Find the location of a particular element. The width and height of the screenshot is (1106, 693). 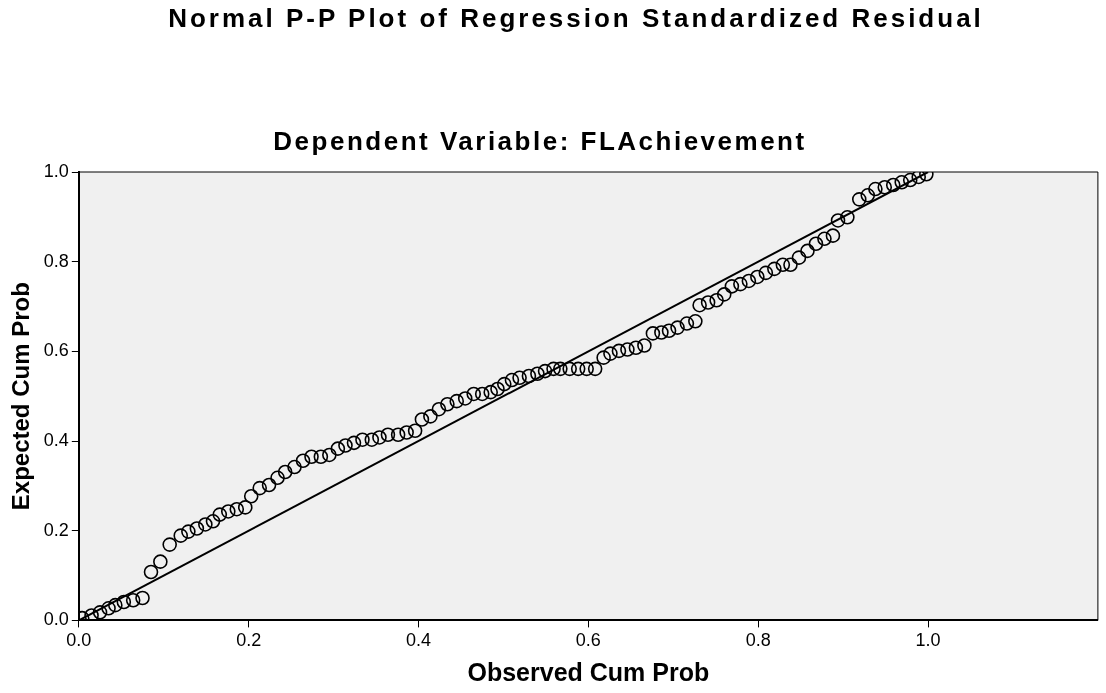

y-tick-label: 0.8 is located at coordinates (56, 260).